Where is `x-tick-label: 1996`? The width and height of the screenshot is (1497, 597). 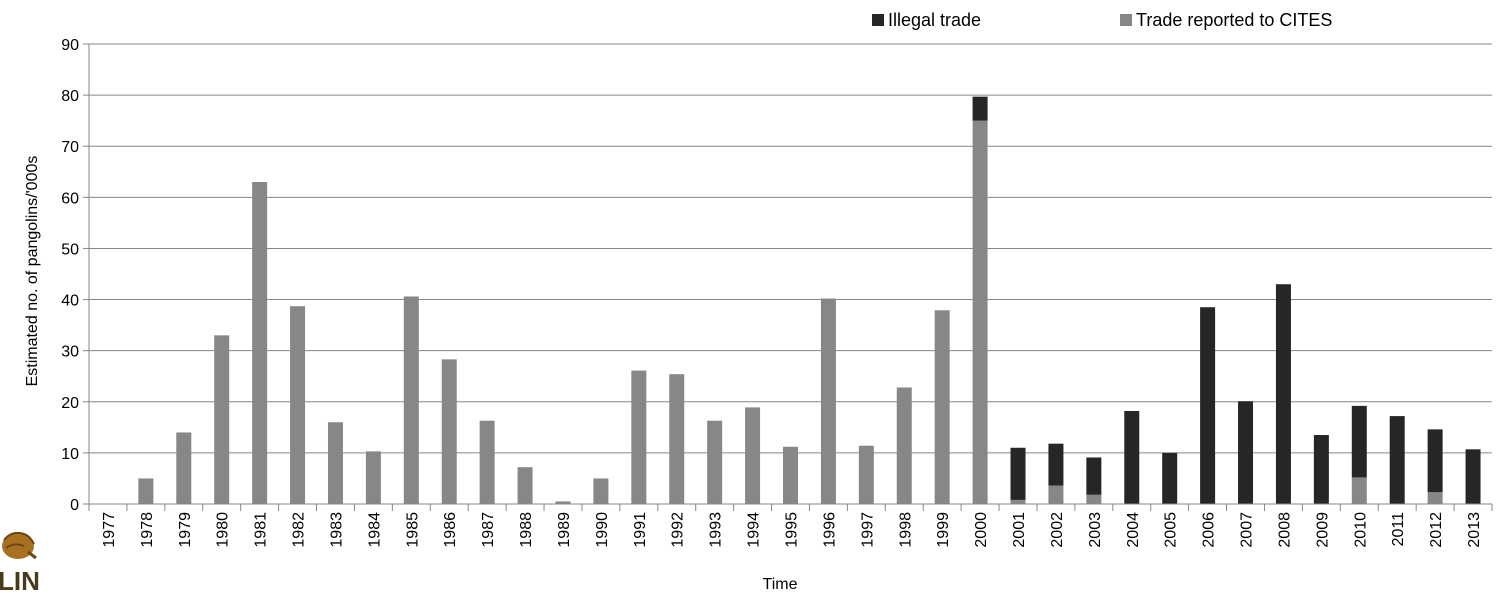 x-tick-label: 1996 is located at coordinates (829, 530).